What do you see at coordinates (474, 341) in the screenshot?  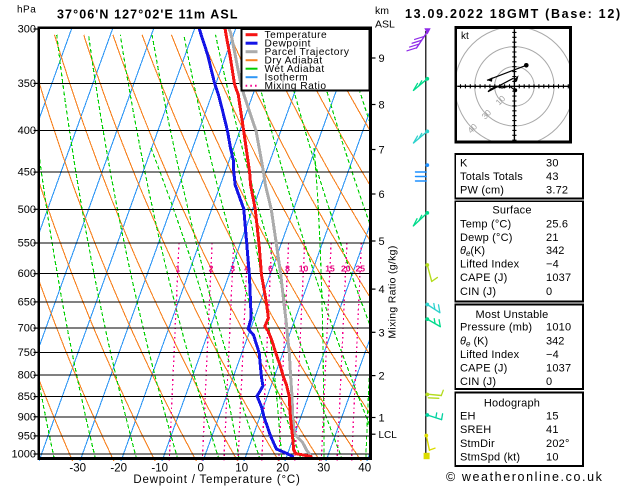 I see `svg-text: θe (K)` at bounding box center [474, 341].